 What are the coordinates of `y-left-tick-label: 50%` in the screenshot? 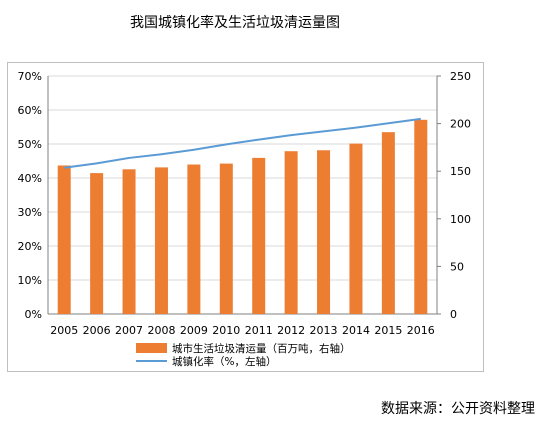 It's located at (30, 144).